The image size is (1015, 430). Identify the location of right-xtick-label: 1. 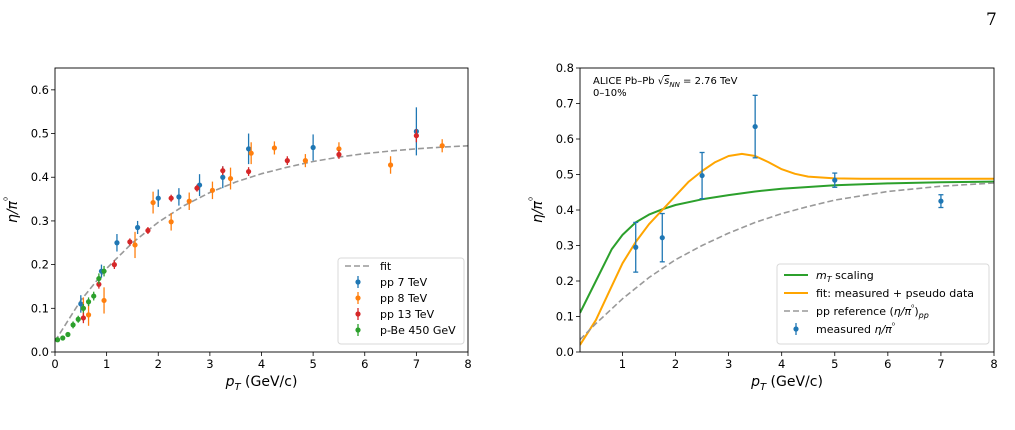
(622, 364).